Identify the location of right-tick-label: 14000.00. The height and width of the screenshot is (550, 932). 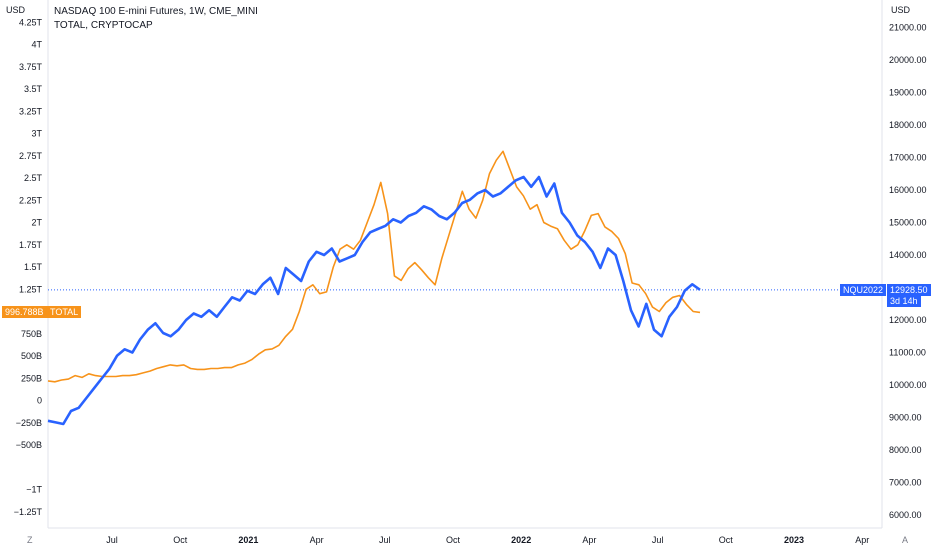
(908, 255).